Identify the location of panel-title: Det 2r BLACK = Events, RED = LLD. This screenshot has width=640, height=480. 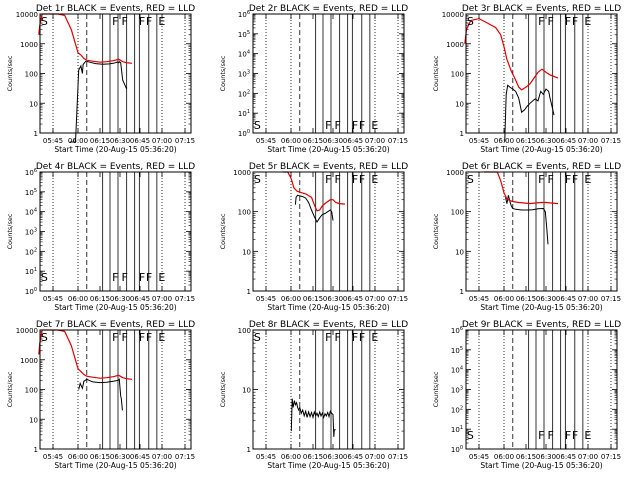
(328, 9).